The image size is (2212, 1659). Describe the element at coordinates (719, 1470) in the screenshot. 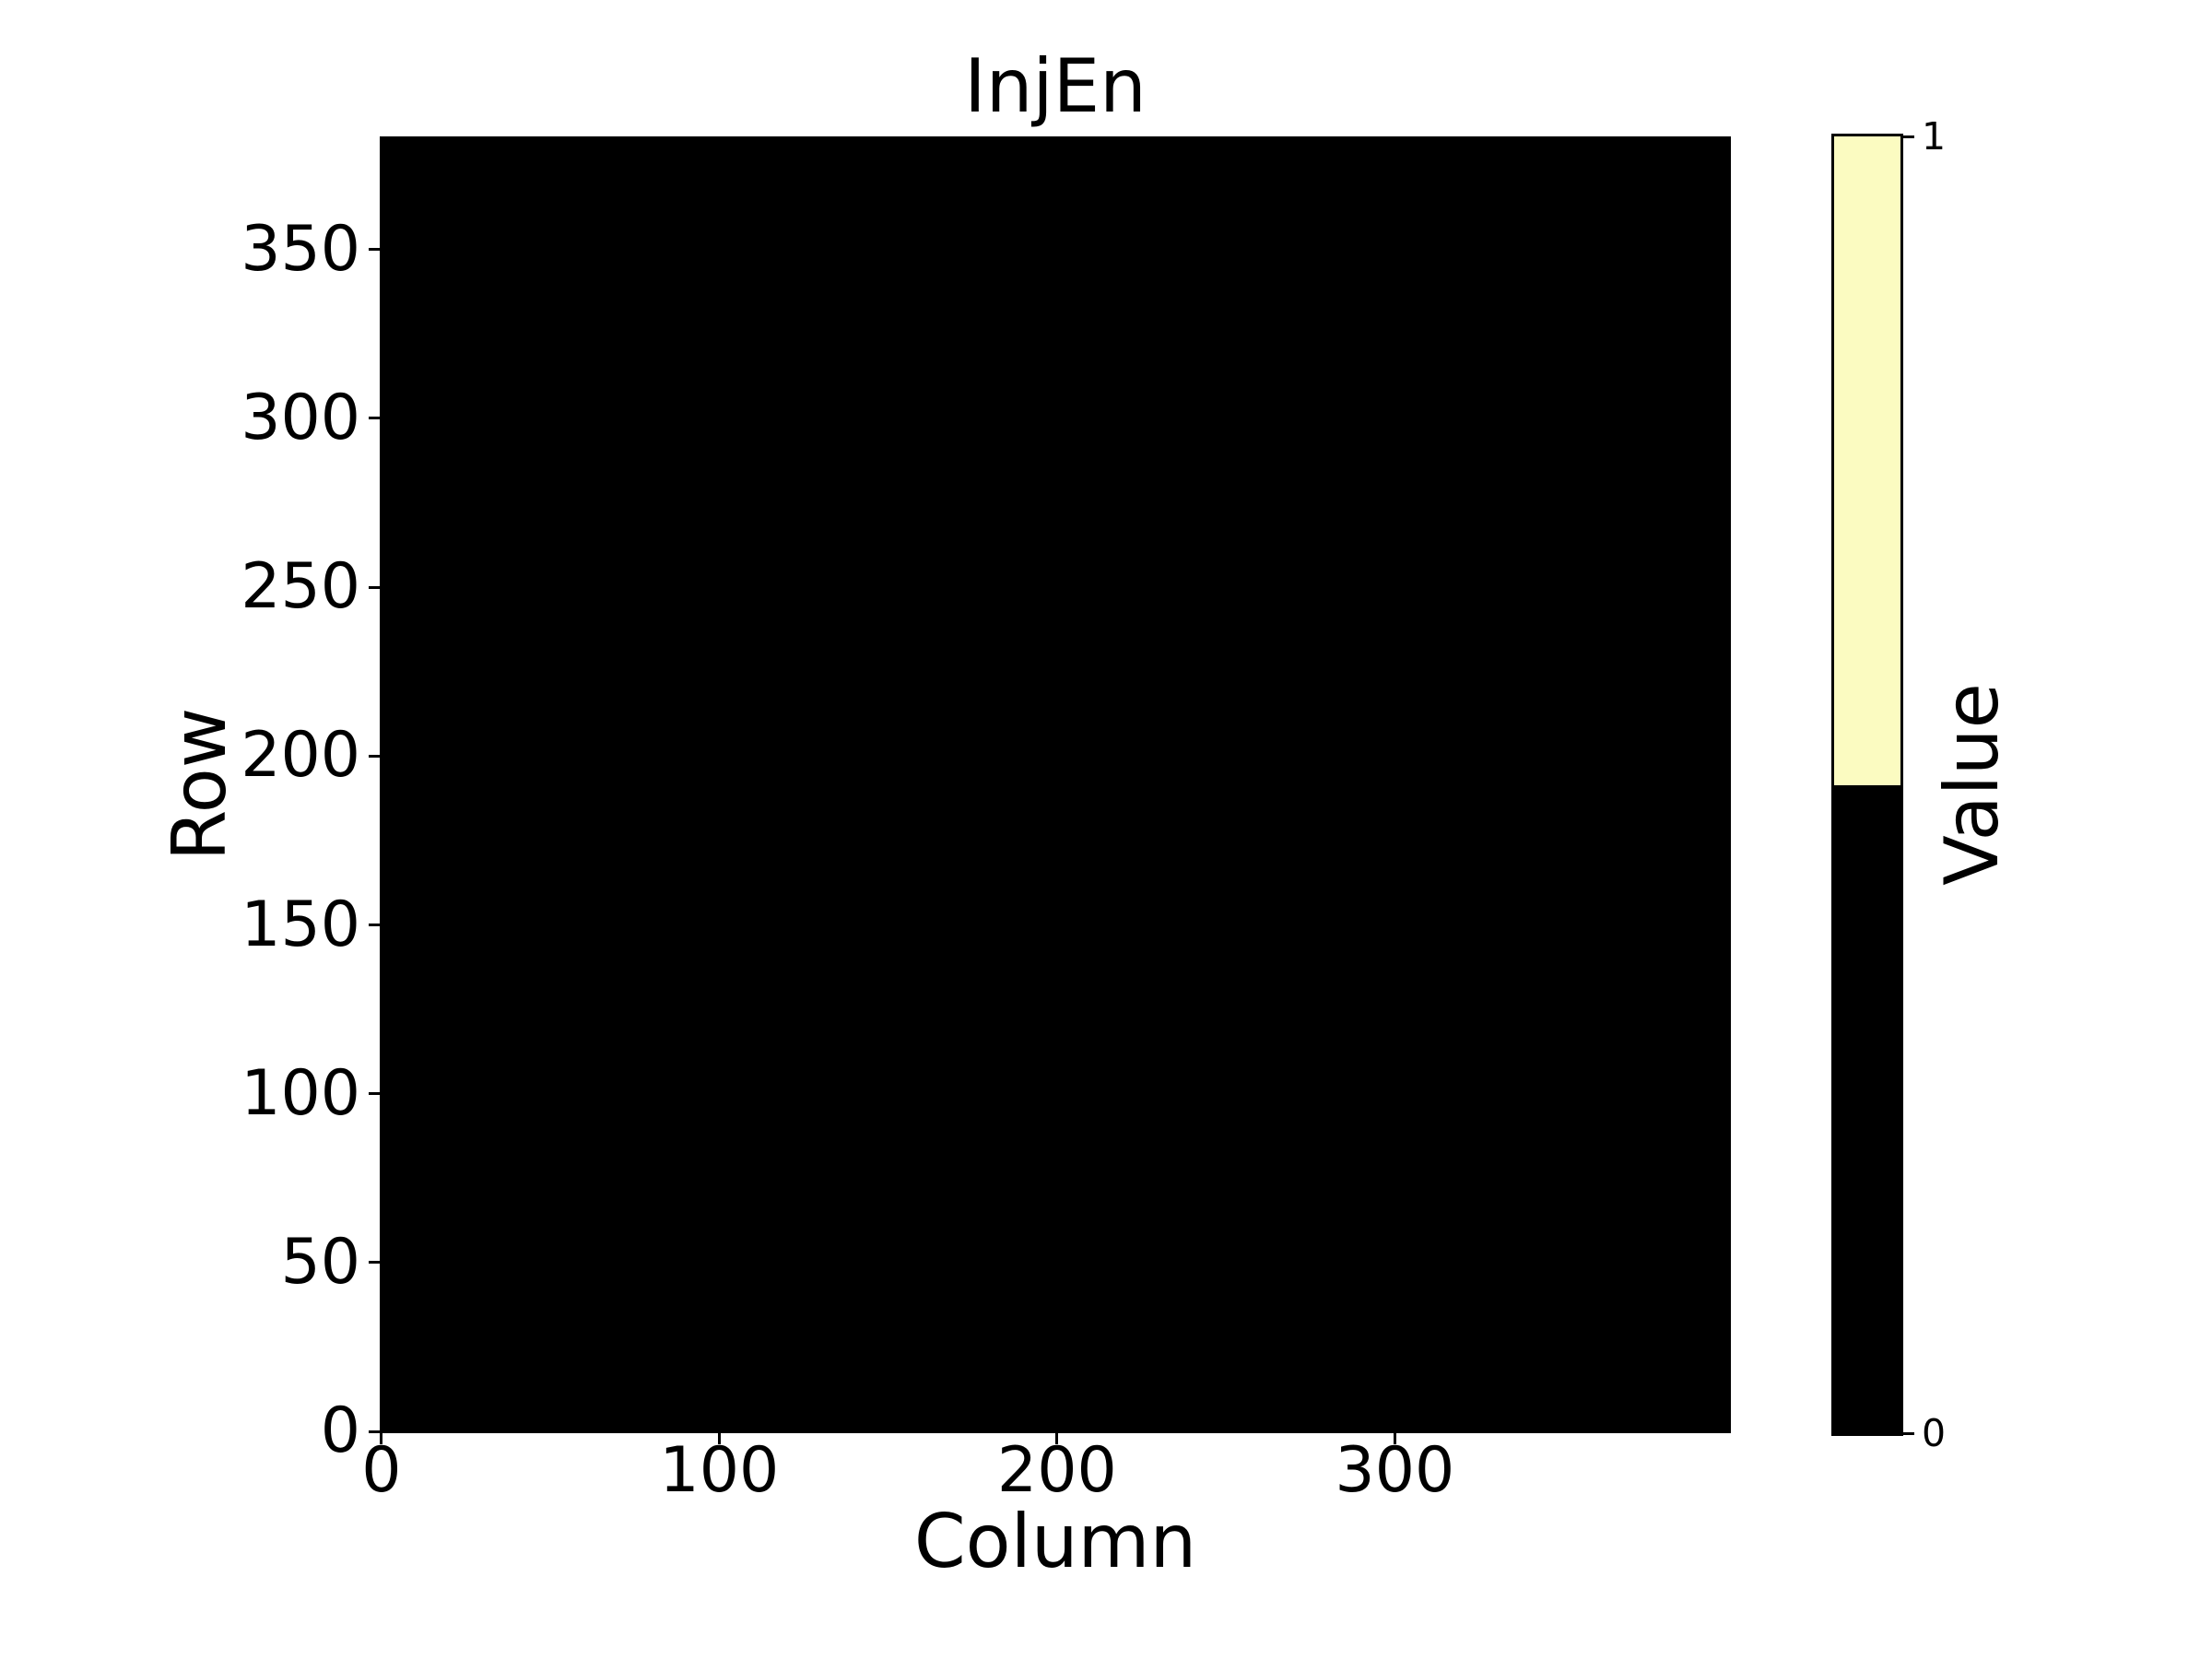

I see `x-tick-label: 100` at that location.